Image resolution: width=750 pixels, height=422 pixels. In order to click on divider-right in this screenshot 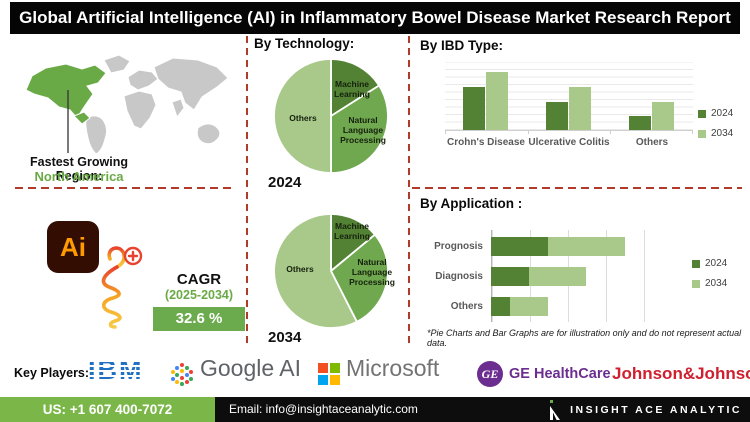, I will do `click(409, 192)`.